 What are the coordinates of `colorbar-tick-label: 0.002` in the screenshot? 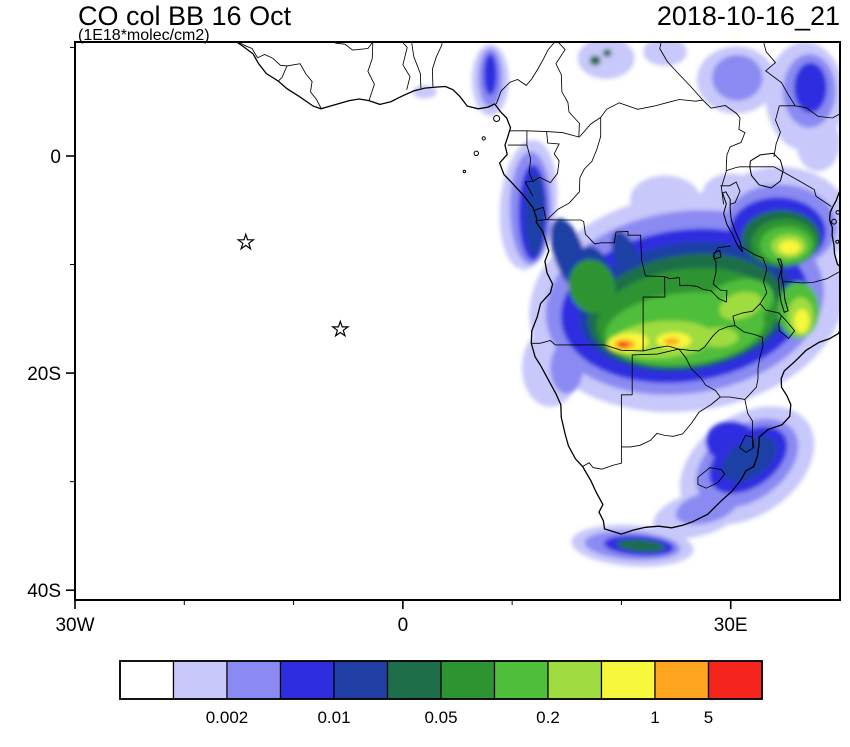 It's located at (227, 717).